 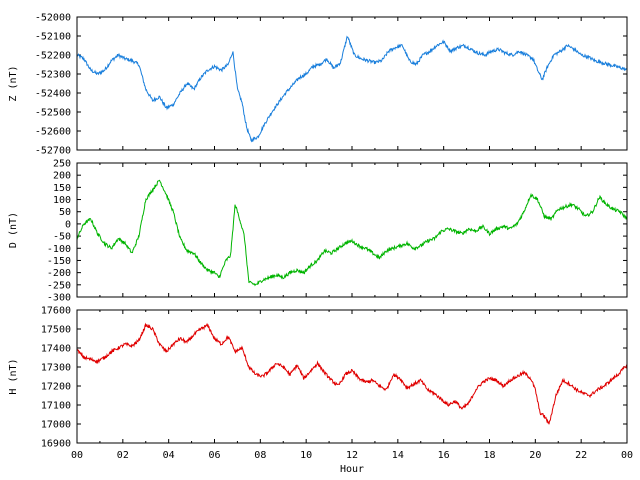 I want to click on y-tick-label: 50, so click(x=65, y=212).